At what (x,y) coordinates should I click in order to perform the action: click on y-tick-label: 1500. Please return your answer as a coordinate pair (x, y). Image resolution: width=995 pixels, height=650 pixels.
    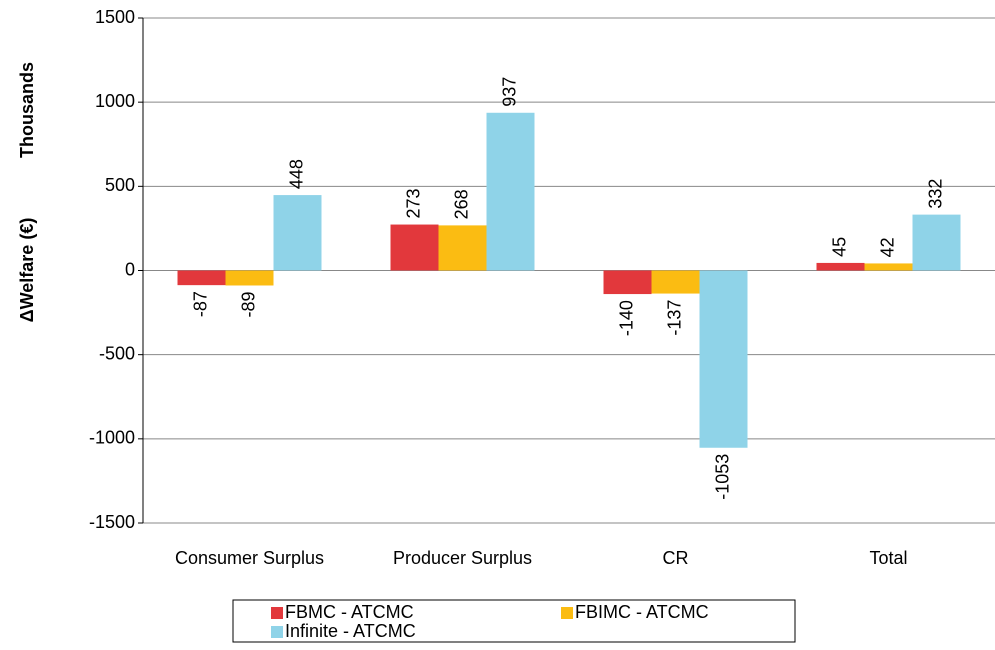
    Looking at the image, I should click on (115, 17).